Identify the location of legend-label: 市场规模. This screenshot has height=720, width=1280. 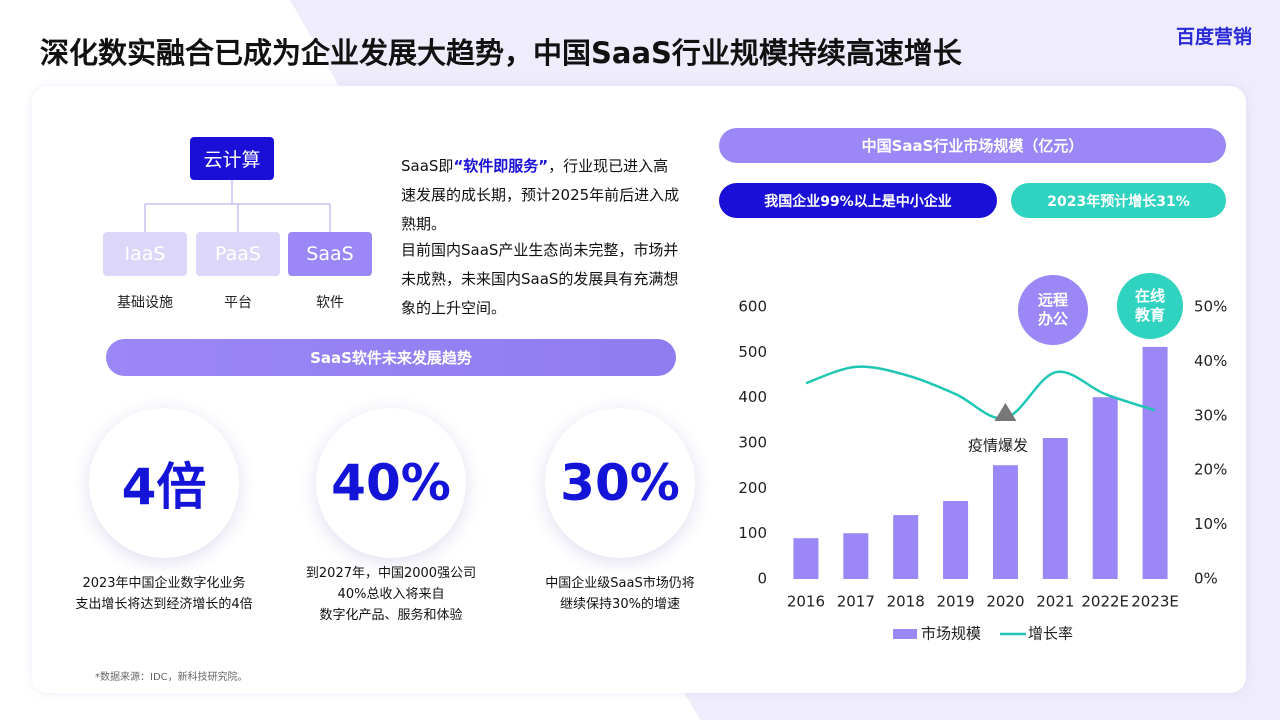
(951, 634).